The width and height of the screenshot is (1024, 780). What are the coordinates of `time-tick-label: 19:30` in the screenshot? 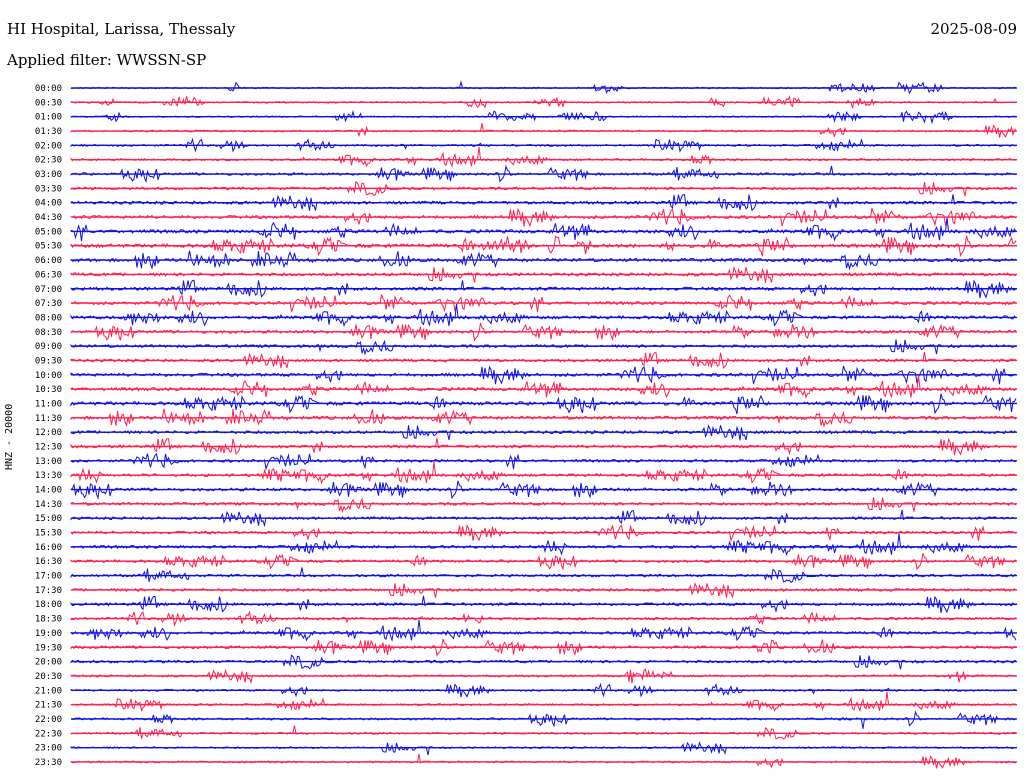 It's located at (48, 648).